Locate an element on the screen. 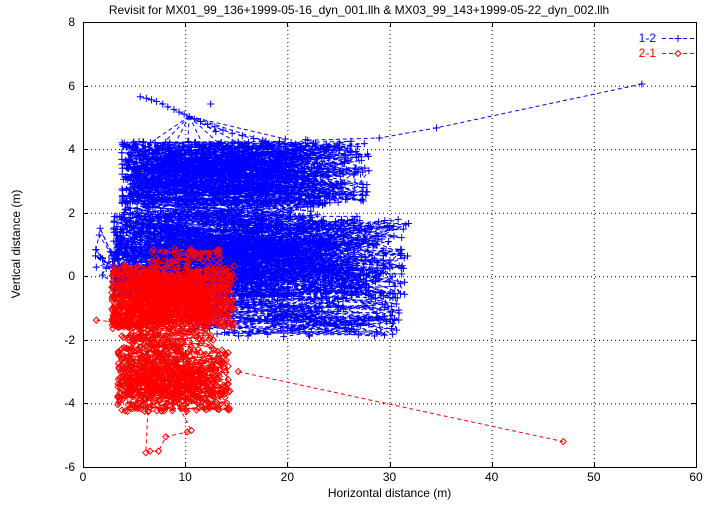 The height and width of the screenshot is (505, 721). x-tick-label-0: 0 is located at coordinates (83, 477).